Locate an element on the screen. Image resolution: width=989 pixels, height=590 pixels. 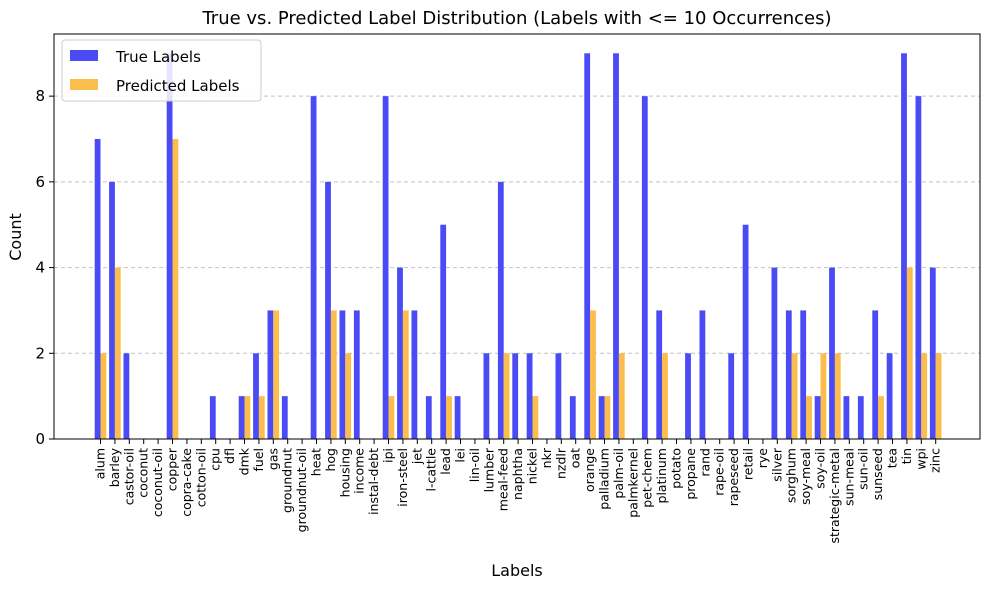
x-tick-label: income is located at coordinates (359, 471).